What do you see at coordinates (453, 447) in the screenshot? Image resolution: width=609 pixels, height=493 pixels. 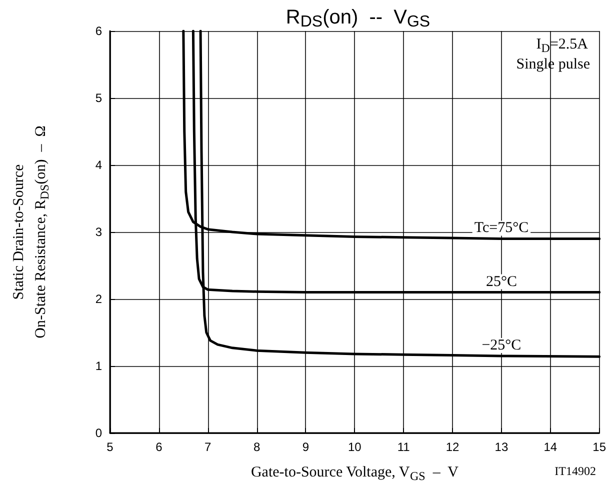 I see `x-tick-label: 12` at bounding box center [453, 447].